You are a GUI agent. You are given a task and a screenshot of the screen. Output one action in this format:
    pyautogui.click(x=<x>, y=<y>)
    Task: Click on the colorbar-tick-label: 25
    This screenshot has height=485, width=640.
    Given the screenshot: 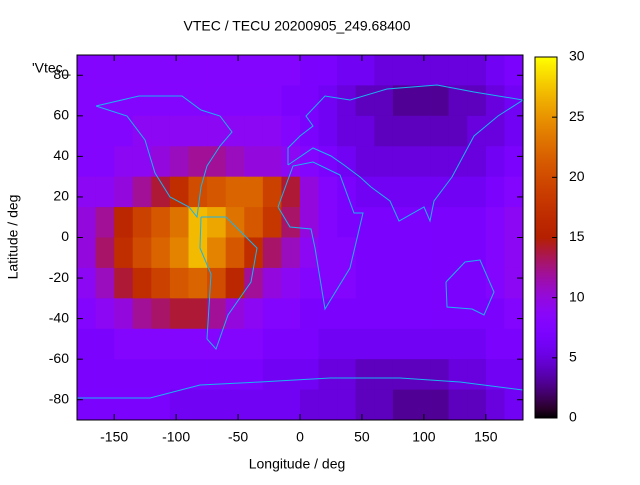 What is the action you would take?
    pyautogui.click(x=577, y=116)
    